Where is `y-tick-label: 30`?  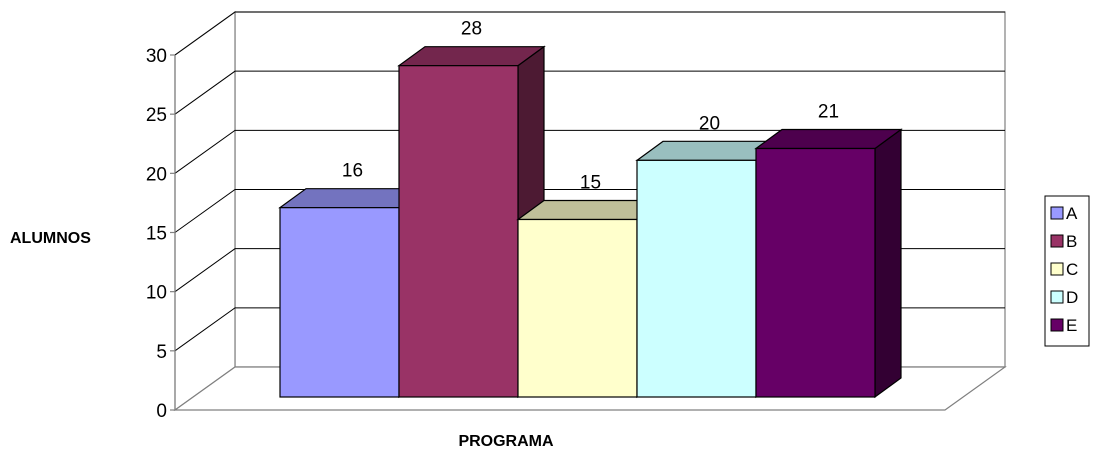
y-tick-label: 30 is located at coordinates (156, 56).